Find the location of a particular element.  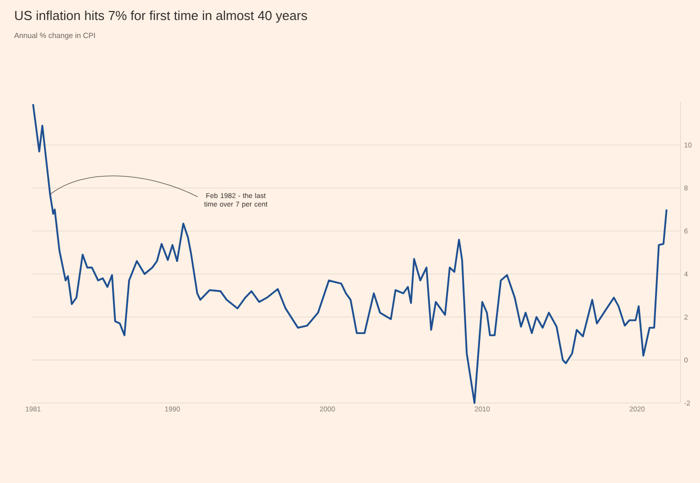

chart-title: US inflation hits 7% for first time in almost 40 years is located at coordinates (161, 16).